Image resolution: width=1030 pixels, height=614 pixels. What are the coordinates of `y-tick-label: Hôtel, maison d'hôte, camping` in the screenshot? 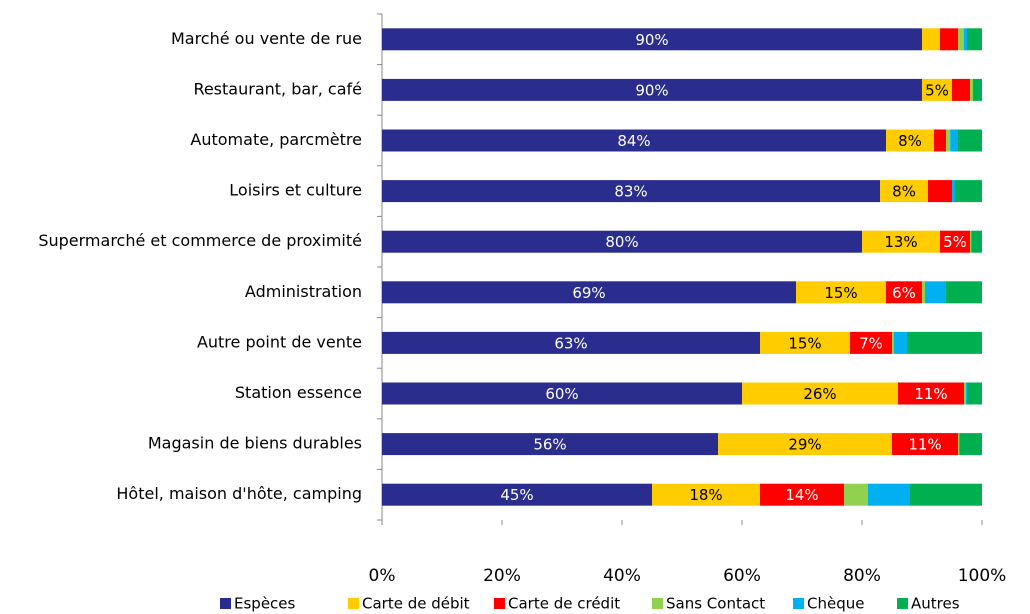 It's located at (239, 493).